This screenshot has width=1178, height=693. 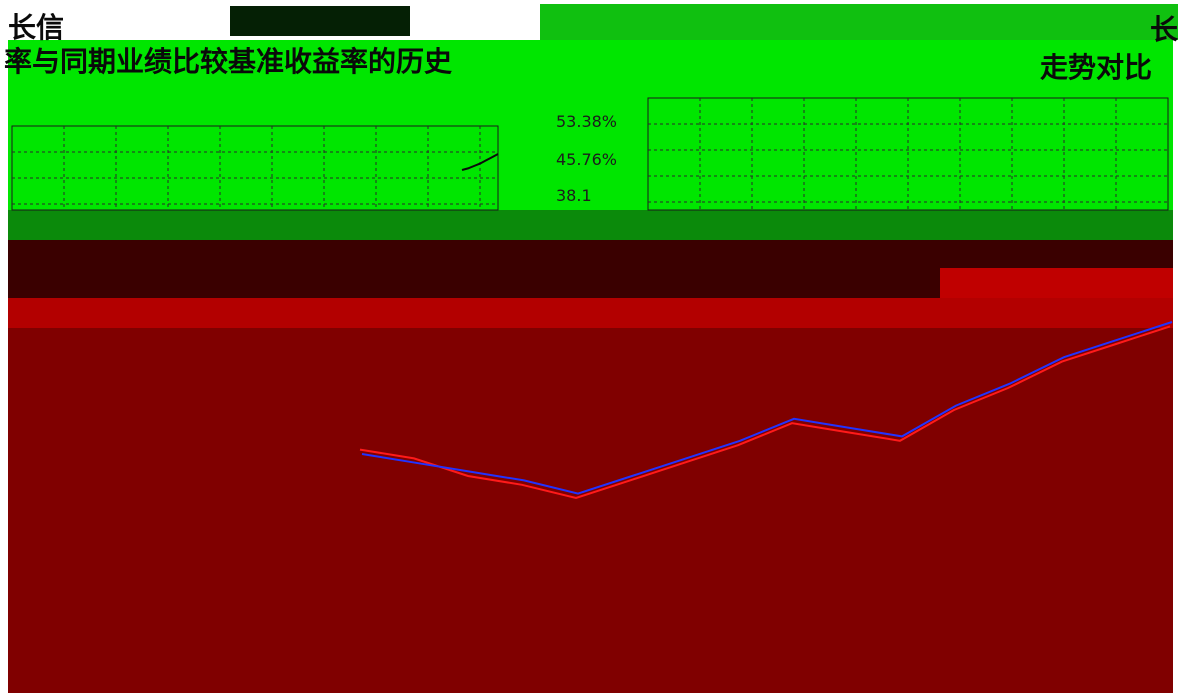 What do you see at coordinates (1096, 67) in the screenshot?
I see `chart-title-right: 走势对比` at bounding box center [1096, 67].